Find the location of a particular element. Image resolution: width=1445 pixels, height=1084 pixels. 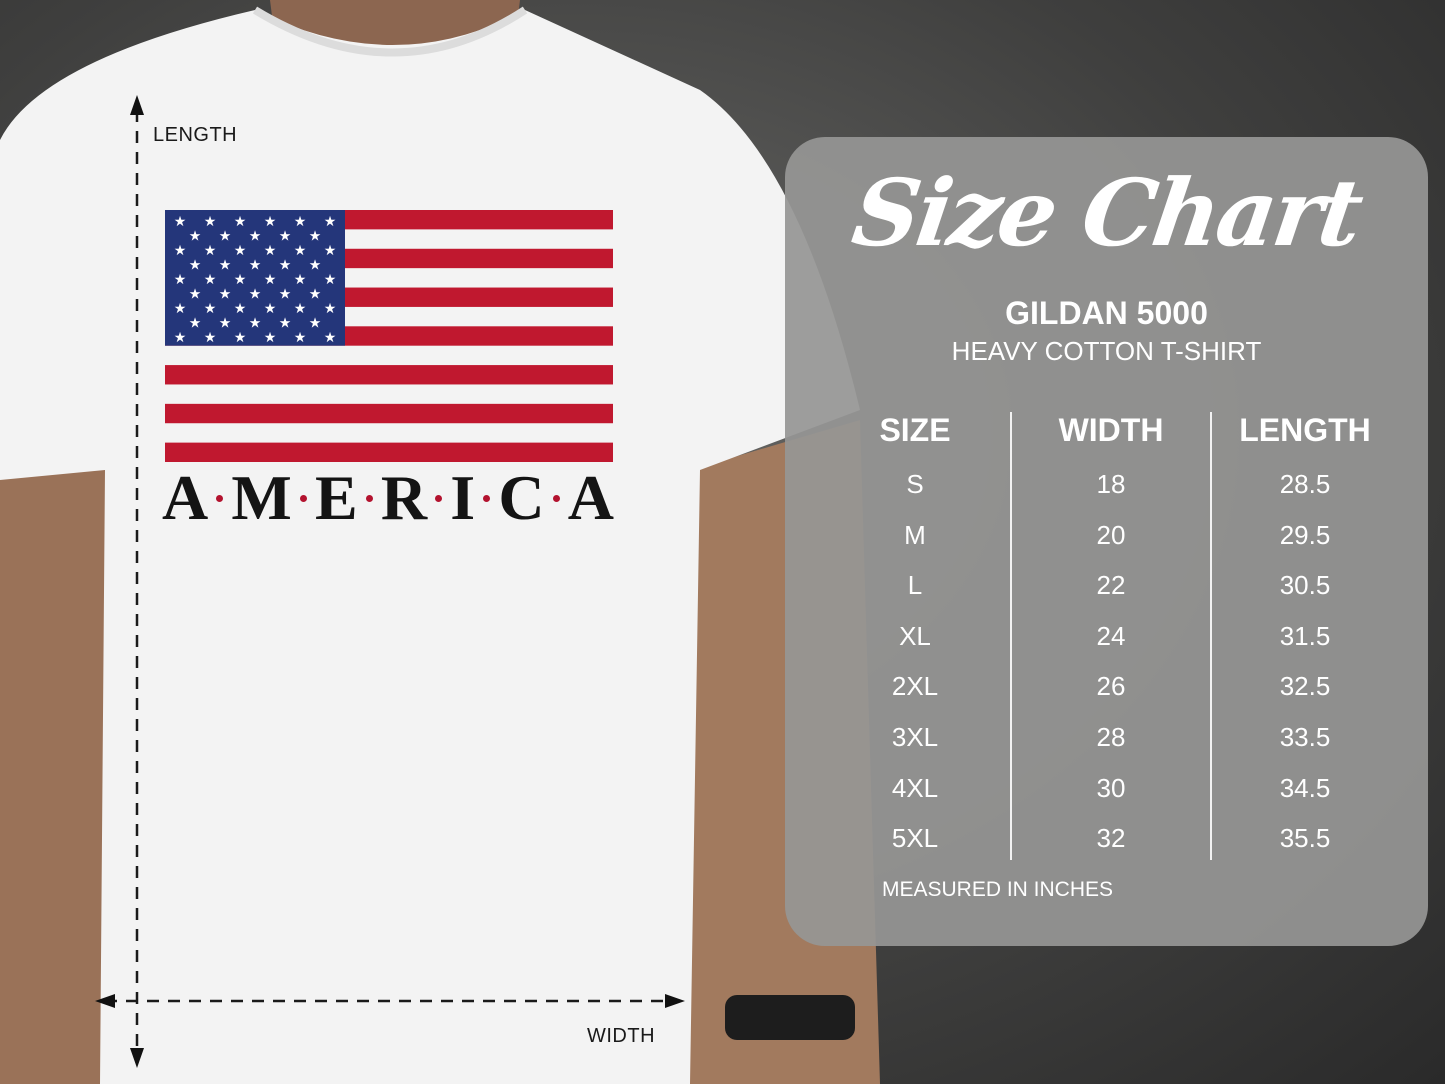

cell-length: 32.5 is located at coordinates (1305, 686).